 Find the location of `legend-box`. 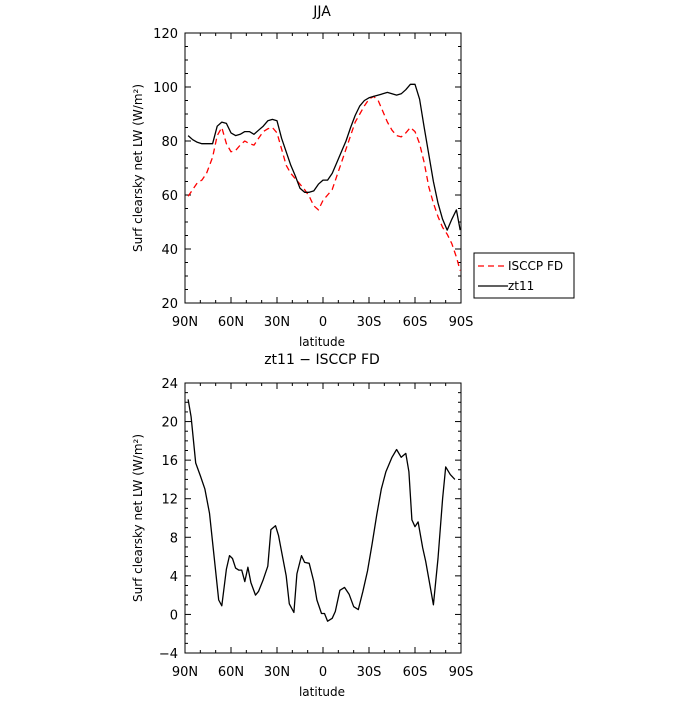

legend-box is located at coordinates (524, 275).